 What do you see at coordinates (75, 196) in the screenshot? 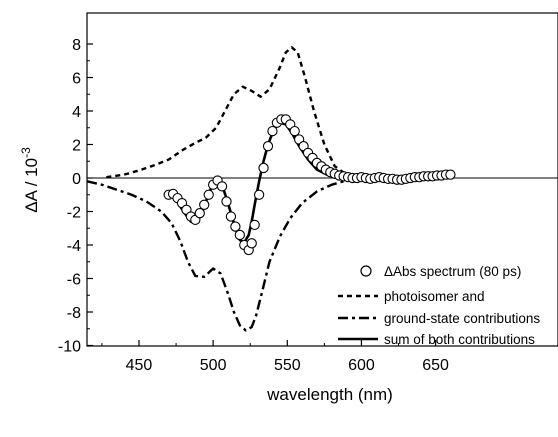
I see `y-ticks: -10 -8 -6 -4 -2 0 2 4 6 8` at bounding box center [75, 196].